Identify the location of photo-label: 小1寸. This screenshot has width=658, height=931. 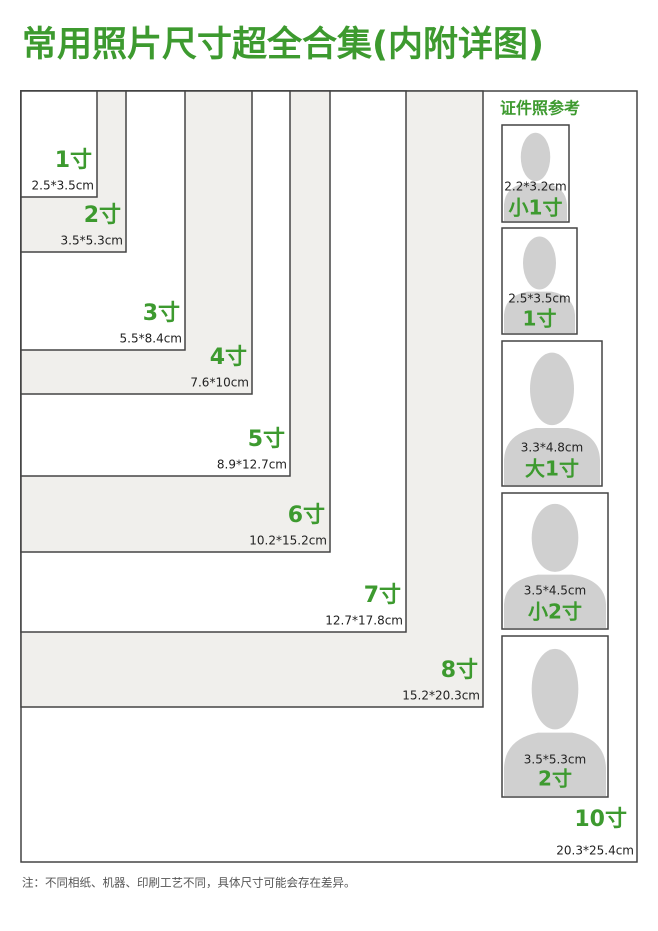
(536, 208).